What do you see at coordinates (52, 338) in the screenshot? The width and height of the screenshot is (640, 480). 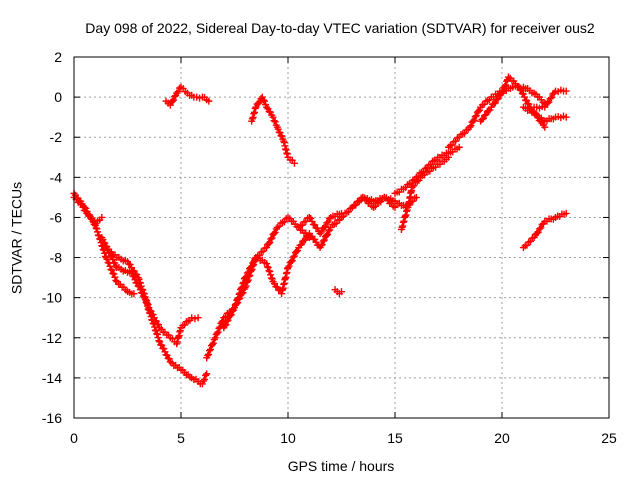 I see `y-tick-label: -12` at bounding box center [52, 338].